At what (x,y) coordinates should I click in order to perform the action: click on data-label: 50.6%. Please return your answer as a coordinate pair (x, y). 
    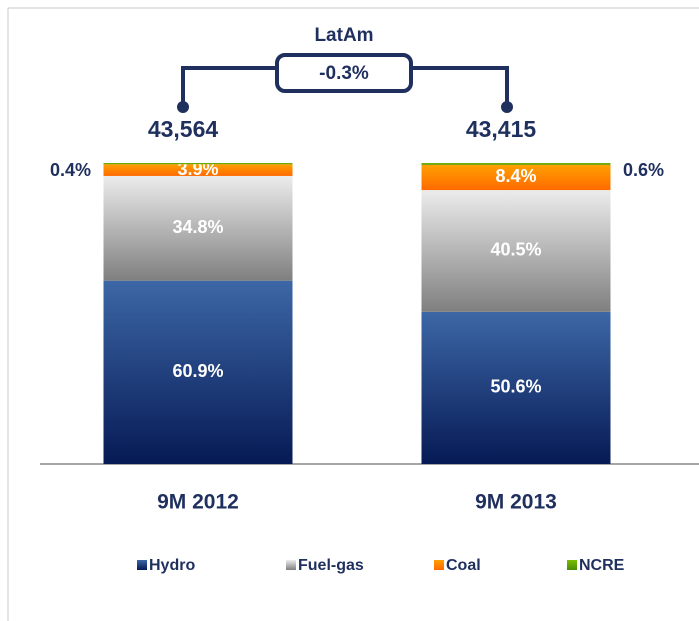
    Looking at the image, I should click on (515, 387).